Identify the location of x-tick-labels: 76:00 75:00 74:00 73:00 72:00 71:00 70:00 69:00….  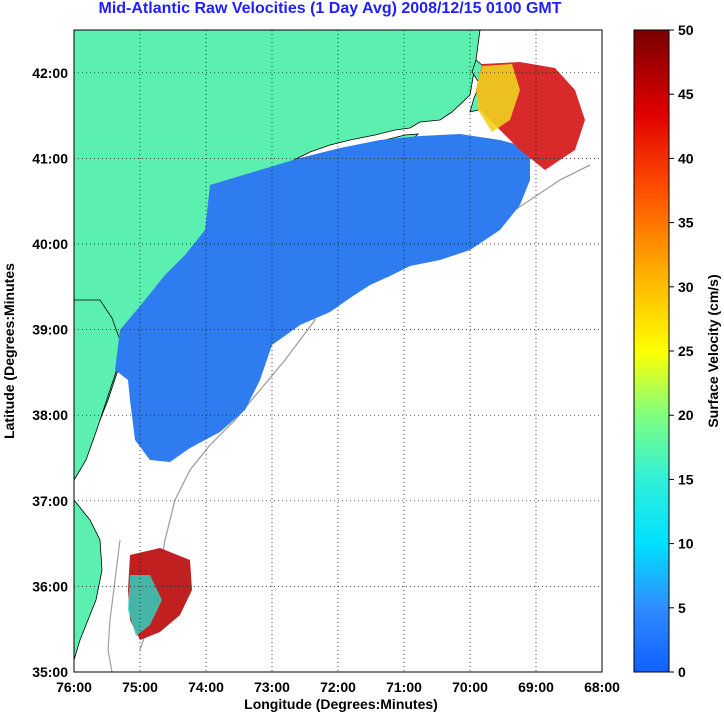
(338, 687).